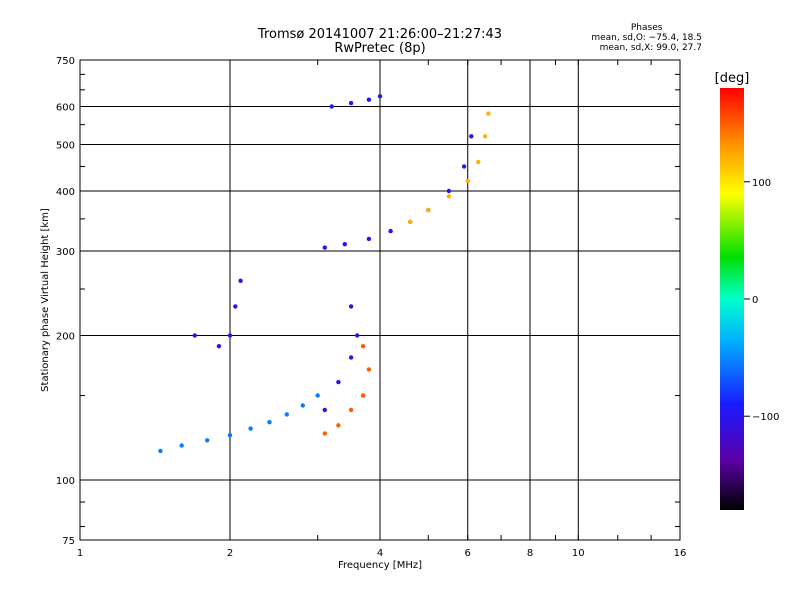 The height and width of the screenshot is (600, 800). What do you see at coordinates (530, 553) in the screenshot?
I see `x-tick-label: 8` at bounding box center [530, 553].